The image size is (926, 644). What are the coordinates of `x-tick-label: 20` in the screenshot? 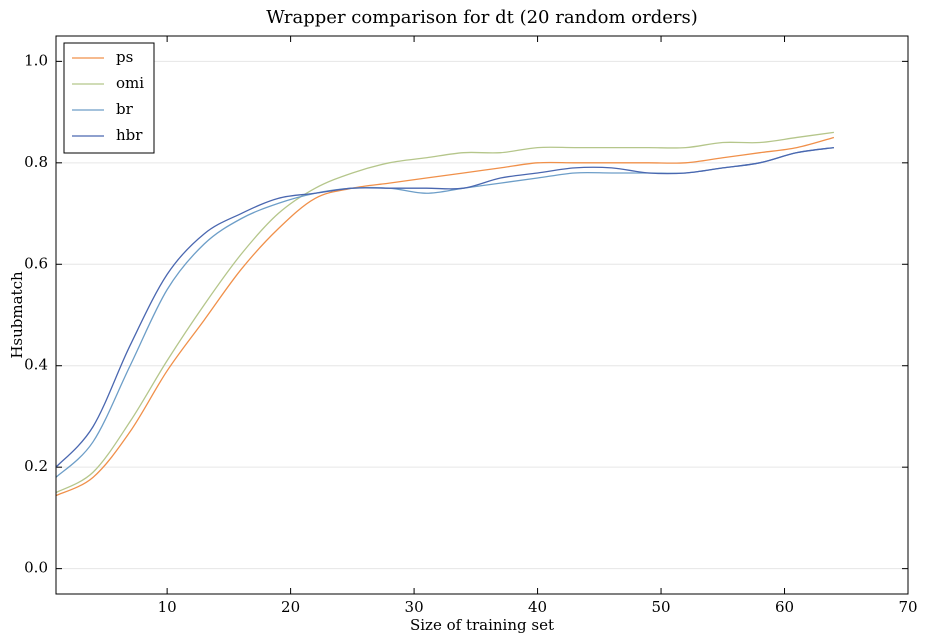 It's located at (290, 607).